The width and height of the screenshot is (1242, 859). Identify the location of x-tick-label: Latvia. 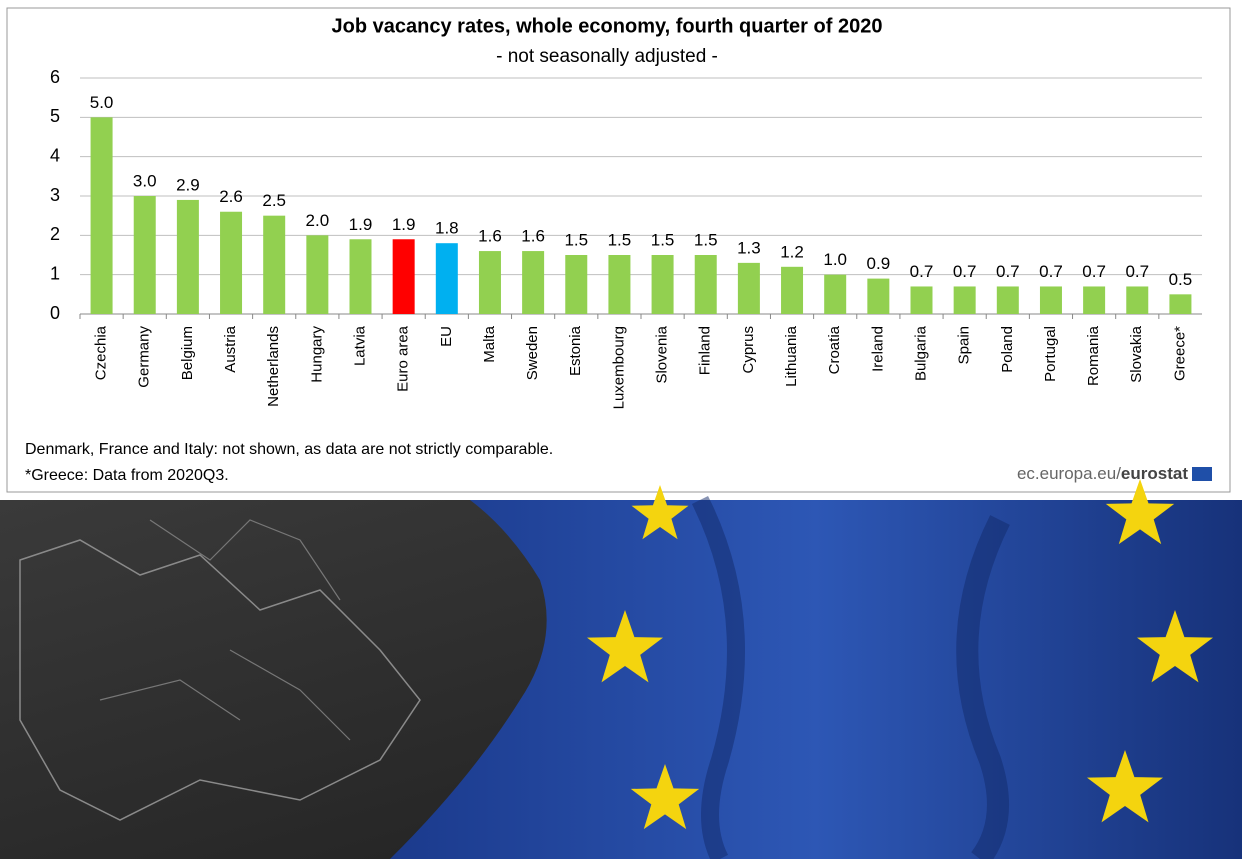
(359, 345).